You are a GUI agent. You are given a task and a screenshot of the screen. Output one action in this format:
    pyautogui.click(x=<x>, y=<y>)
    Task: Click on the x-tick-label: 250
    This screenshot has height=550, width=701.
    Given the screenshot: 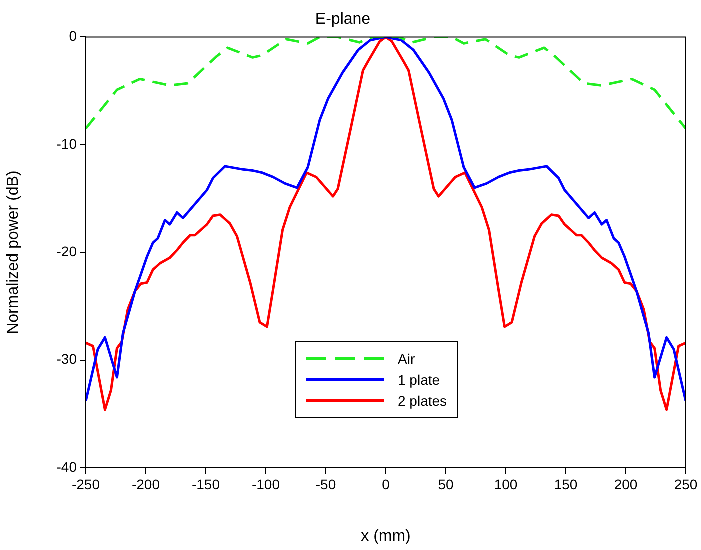 What is the action you would take?
    pyautogui.click(x=686, y=484)
    